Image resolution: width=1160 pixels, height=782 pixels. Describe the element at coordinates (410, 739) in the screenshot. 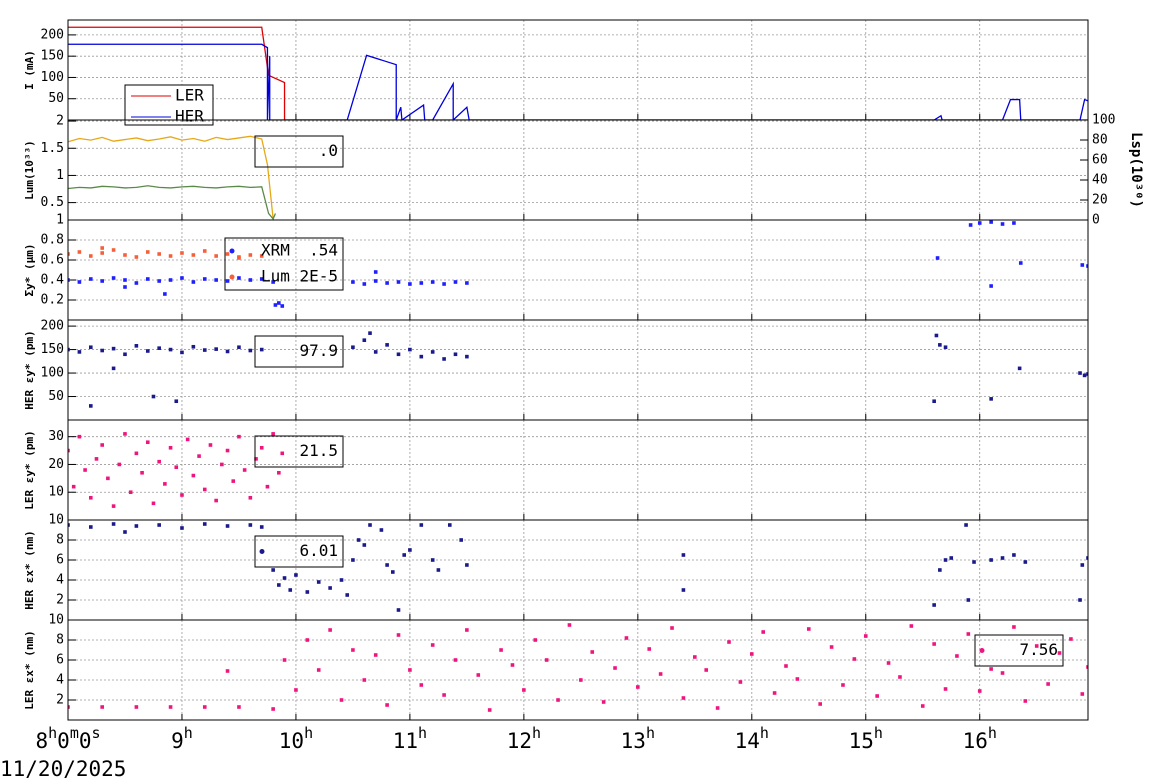

I see `x-tick-label: 11h` at that location.